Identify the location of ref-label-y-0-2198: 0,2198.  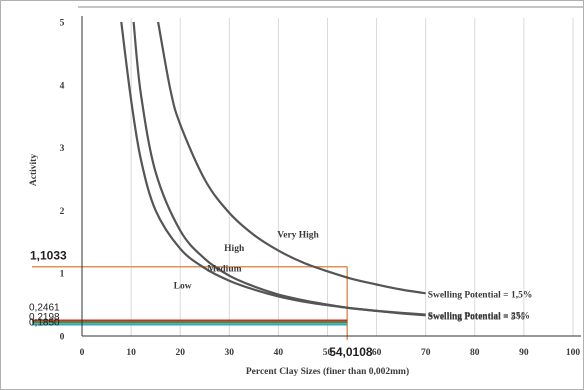
(44, 317).